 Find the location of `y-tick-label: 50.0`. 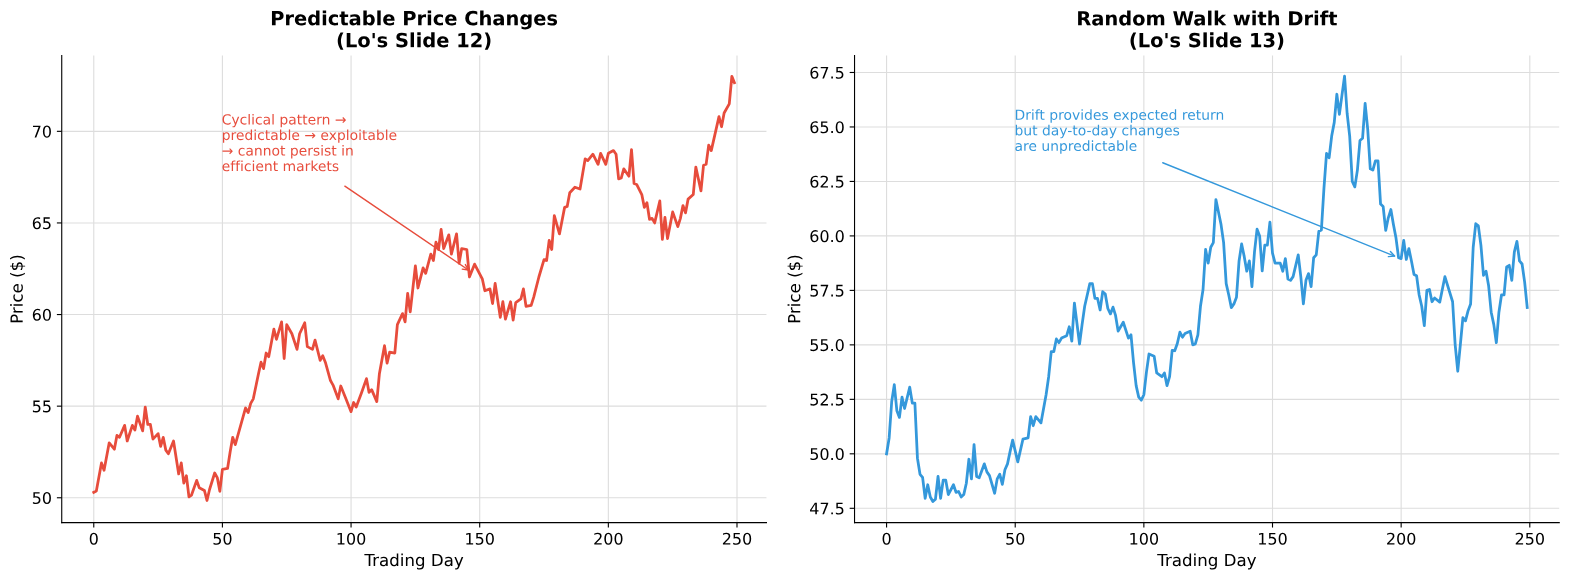

y-tick-label: 50.0 is located at coordinates (827, 454).